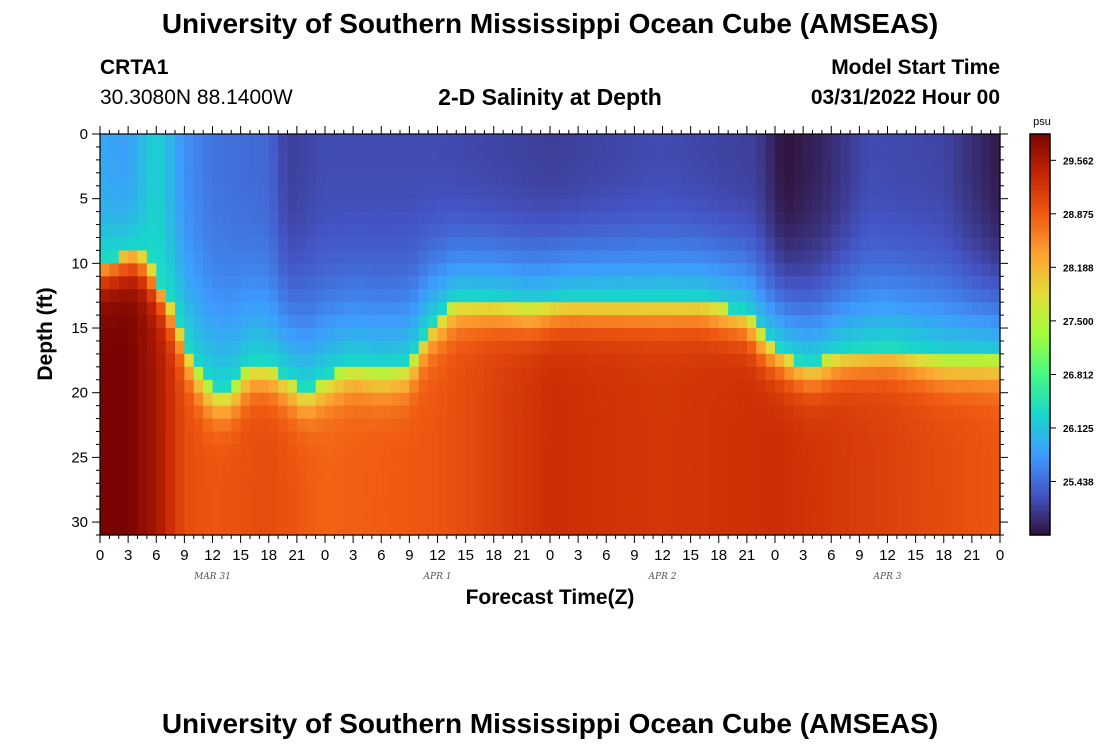  Describe the element at coordinates (1078, 429) in the screenshot. I see `colorbar-tick-label: 26.125` at that location.